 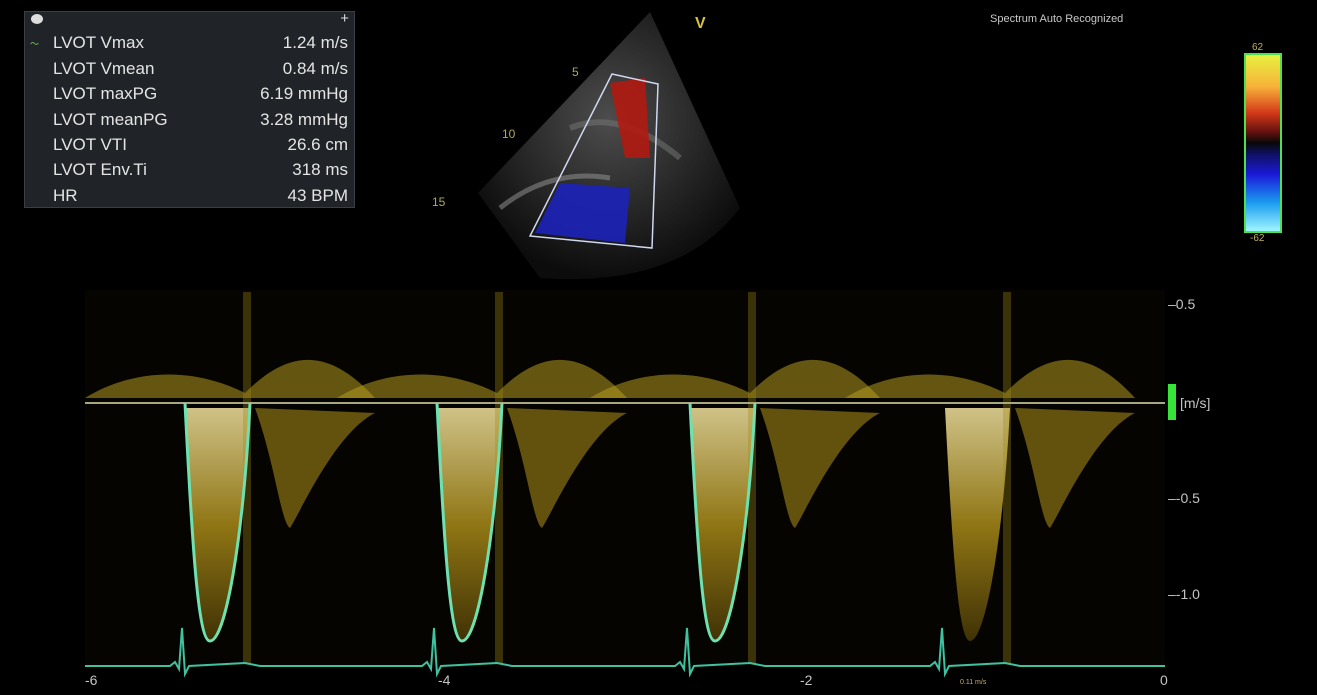 What do you see at coordinates (439, 202) in the screenshot?
I see `depth-label: 15` at bounding box center [439, 202].